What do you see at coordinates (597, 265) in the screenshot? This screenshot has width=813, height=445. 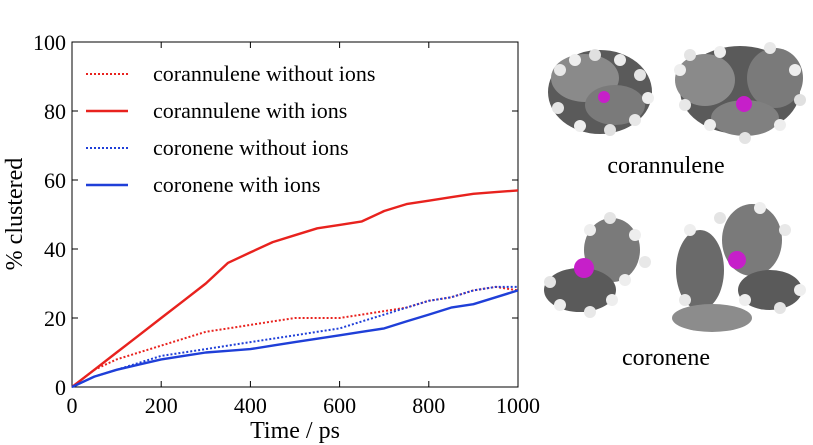 I see `coronene-cluster-left` at bounding box center [597, 265].